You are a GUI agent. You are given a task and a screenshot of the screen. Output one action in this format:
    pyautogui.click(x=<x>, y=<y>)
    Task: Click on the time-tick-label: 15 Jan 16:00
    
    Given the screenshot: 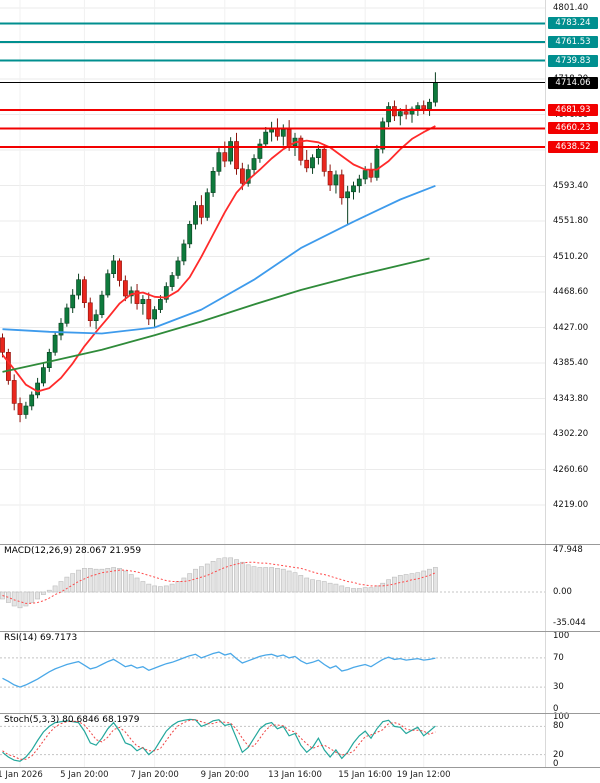 What is the action you would take?
    pyautogui.click(x=365, y=775)
    